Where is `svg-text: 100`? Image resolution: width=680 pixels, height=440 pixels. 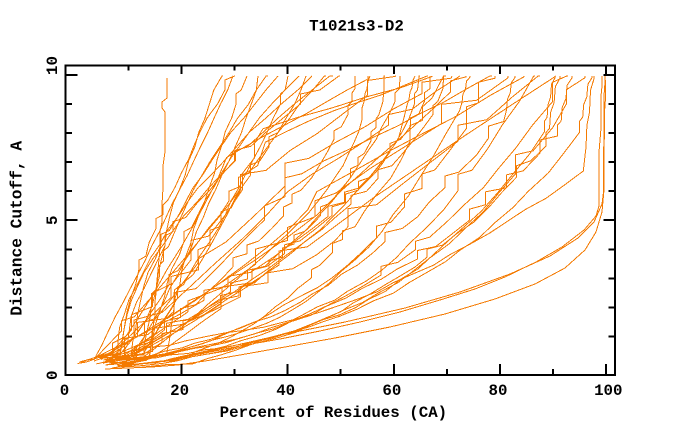 svg-text: 100 is located at coordinates (608, 391).